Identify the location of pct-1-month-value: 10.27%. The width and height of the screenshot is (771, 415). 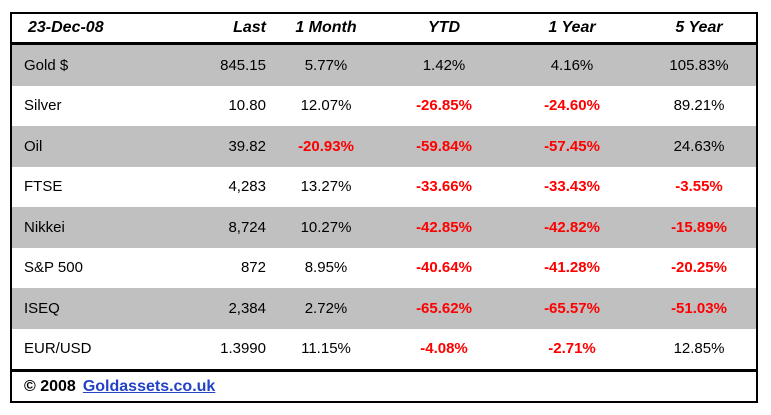
(326, 227).